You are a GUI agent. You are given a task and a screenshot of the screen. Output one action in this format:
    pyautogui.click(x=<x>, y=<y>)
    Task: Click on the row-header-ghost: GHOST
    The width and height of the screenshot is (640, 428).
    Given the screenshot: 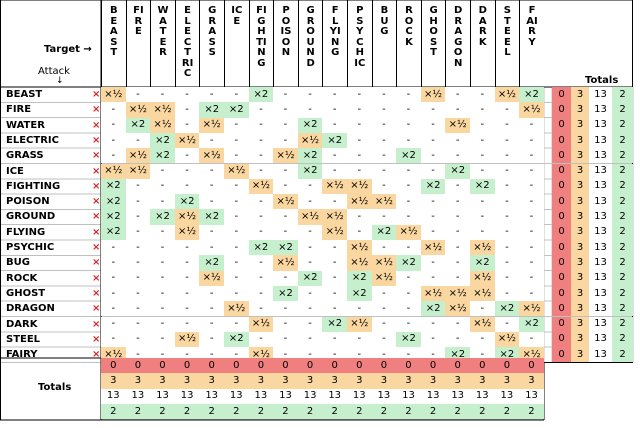 What is the action you would take?
    pyautogui.click(x=26, y=293)
    